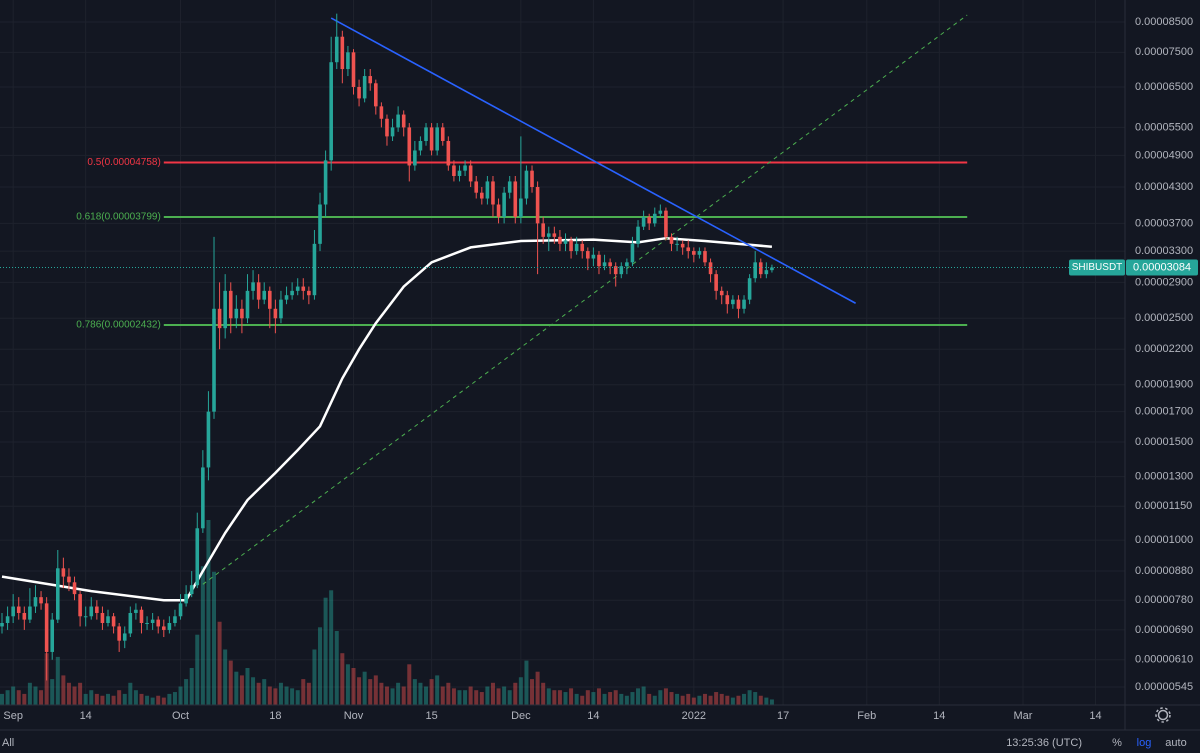  I want to click on y-tick-label: 0.00001150, so click(1163, 506).